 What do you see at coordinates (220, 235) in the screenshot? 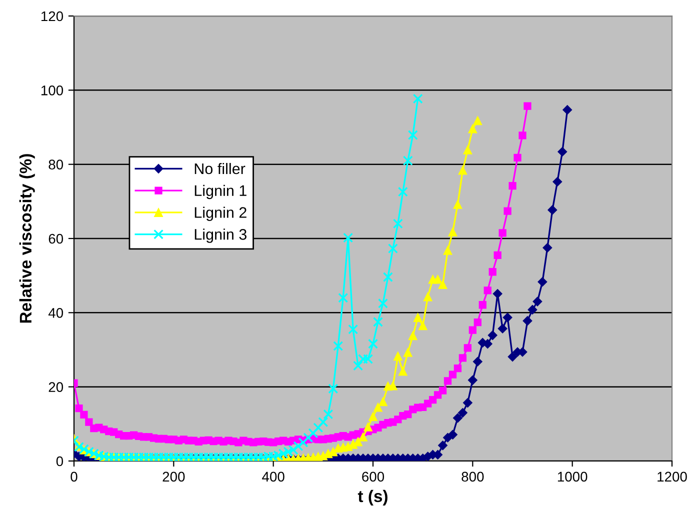
I see `legend-label: Lignin 3` at bounding box center [220, 235].